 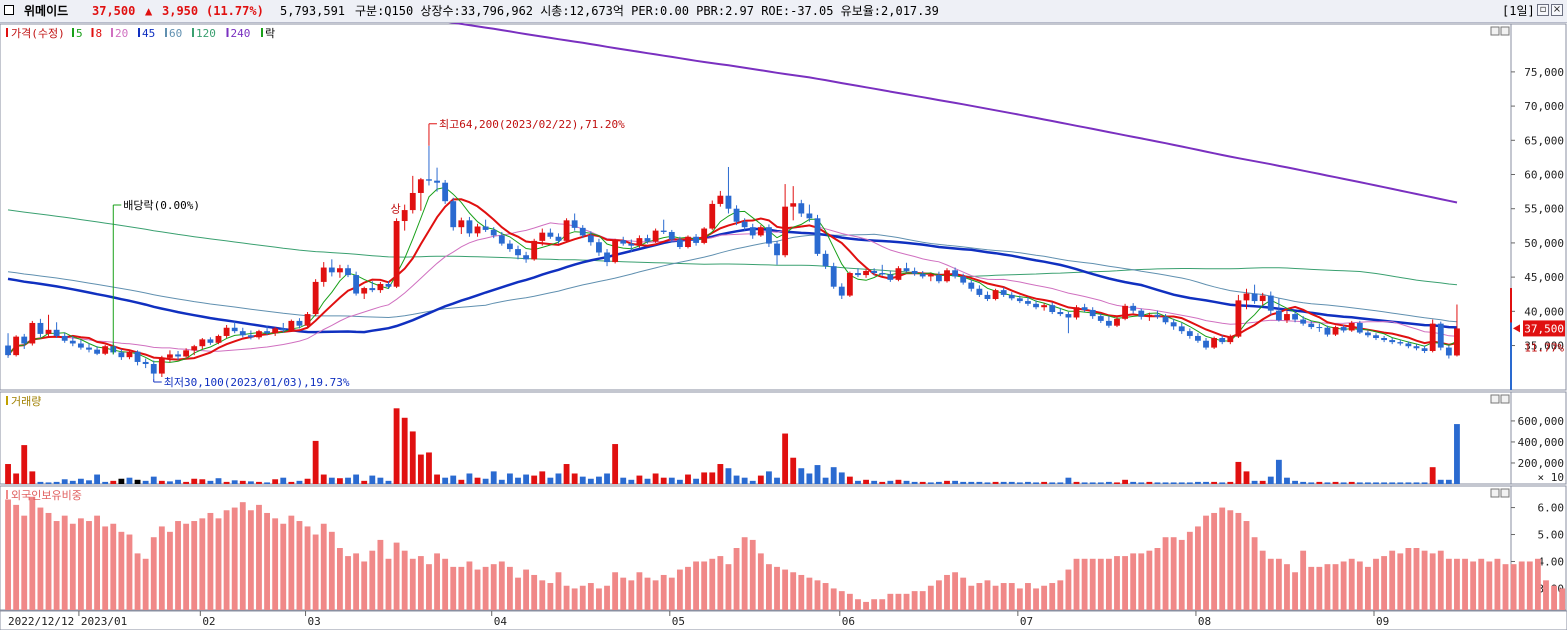 I want to click on price-change-pct: (11.77%), so click(x=235, y=11).